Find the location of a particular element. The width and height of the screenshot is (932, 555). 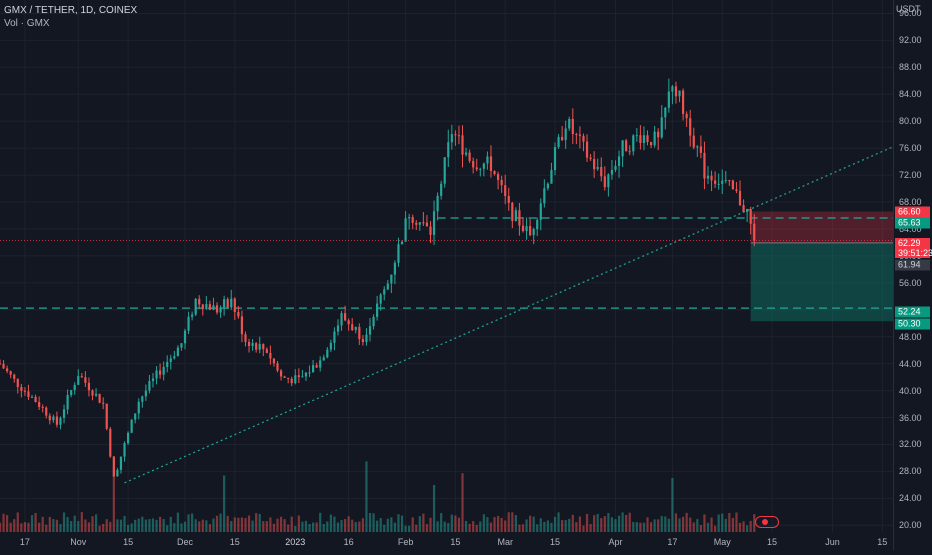

symbol-title: GMX / TETHER, 1D, COINEX is located at coordinates (71, 10).